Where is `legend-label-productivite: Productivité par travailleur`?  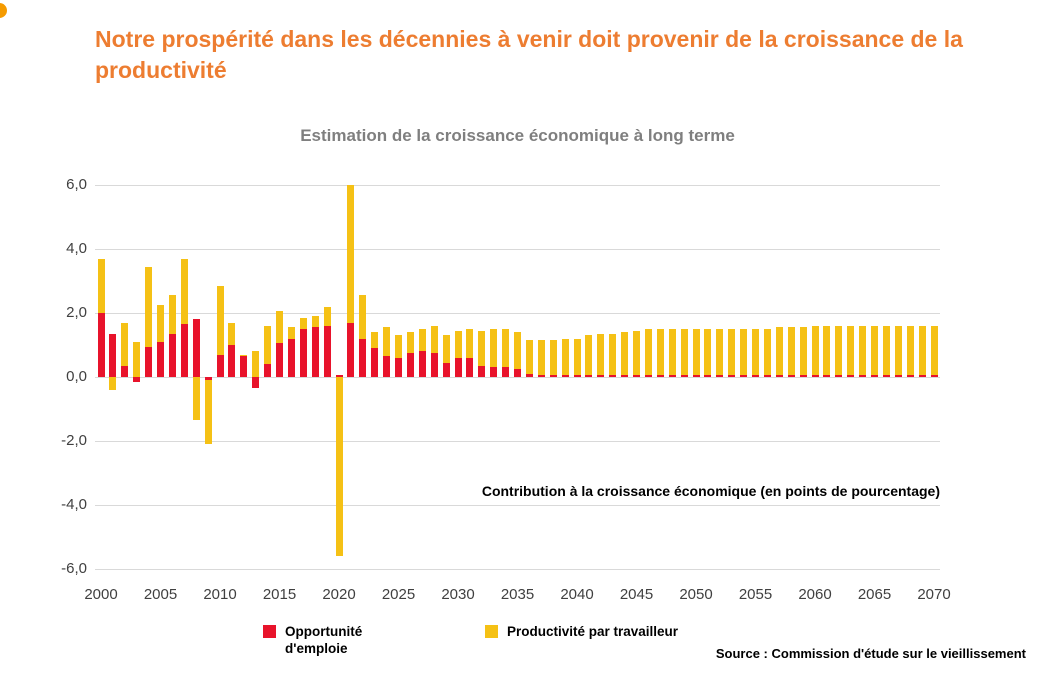 legend-label-productivite: Productivité par travailleur is located at coordinates (593, 631).